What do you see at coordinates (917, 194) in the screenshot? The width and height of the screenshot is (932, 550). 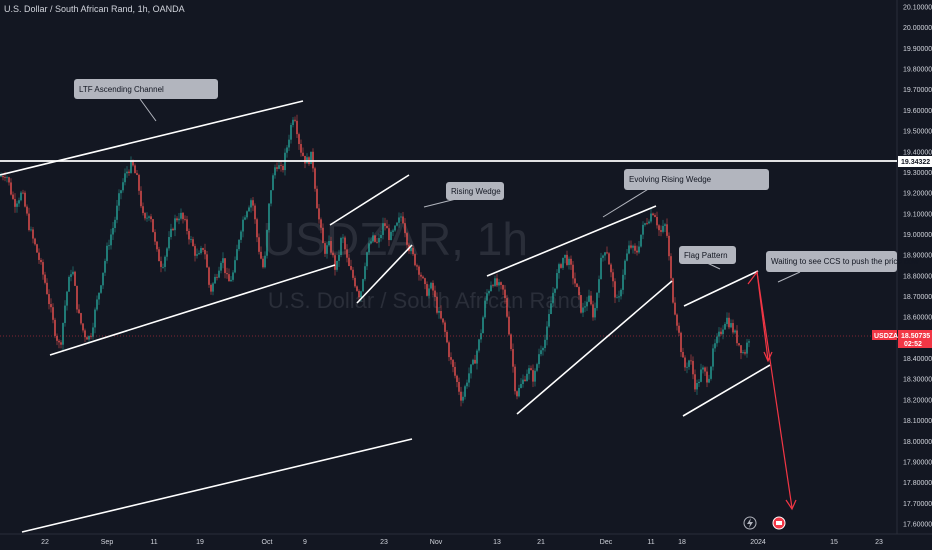 I see `y-tick-label: 19.20000` at bounding box center [917, 194].